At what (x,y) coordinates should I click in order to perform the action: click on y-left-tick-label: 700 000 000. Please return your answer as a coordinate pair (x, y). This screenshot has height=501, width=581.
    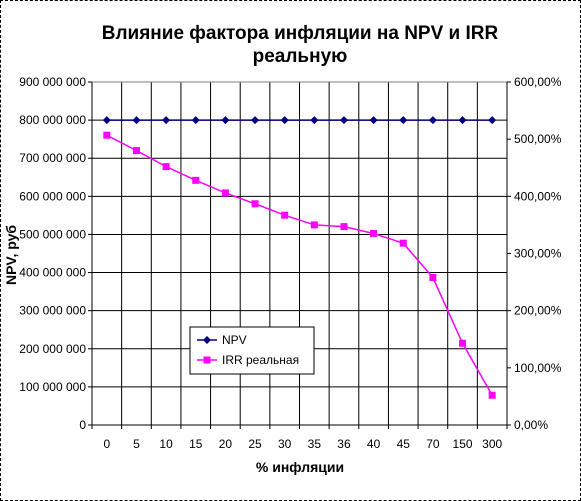
    Looking at the image, I should click on (52, 158).